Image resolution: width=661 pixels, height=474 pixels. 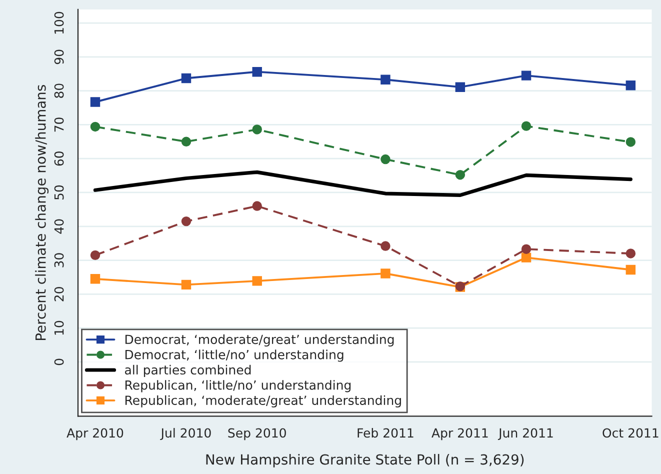 What do you see at coordinates (630, 433) in the screenshot?
I see `x-tick-label: Oct 2011` at bounding box center [630, 433].